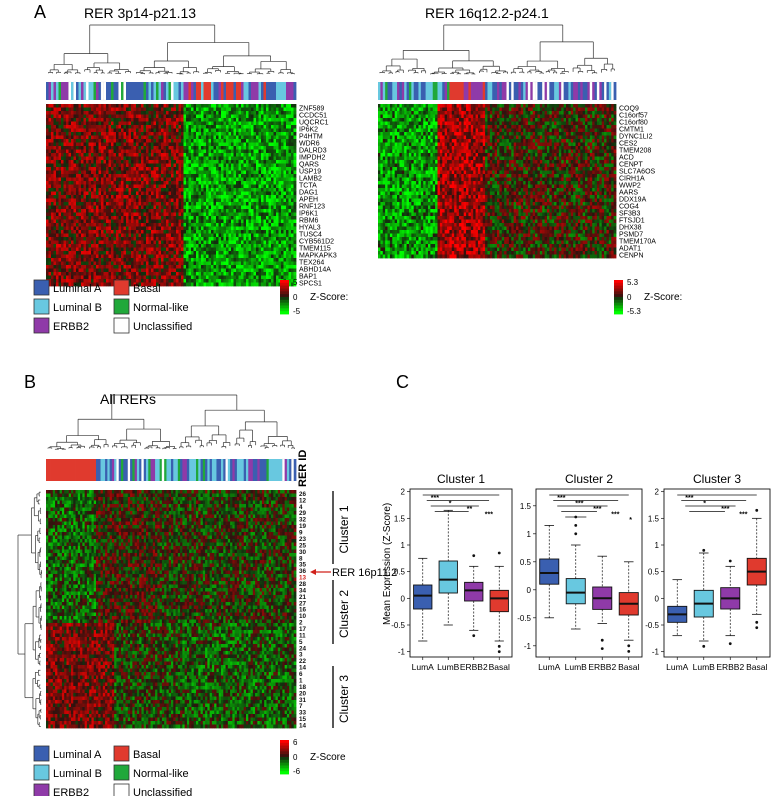 This screenshot has height=796, width=778. Describe the element at coordinates (171, 195) in the screenshot. I see `heatmap-cells` at that location.